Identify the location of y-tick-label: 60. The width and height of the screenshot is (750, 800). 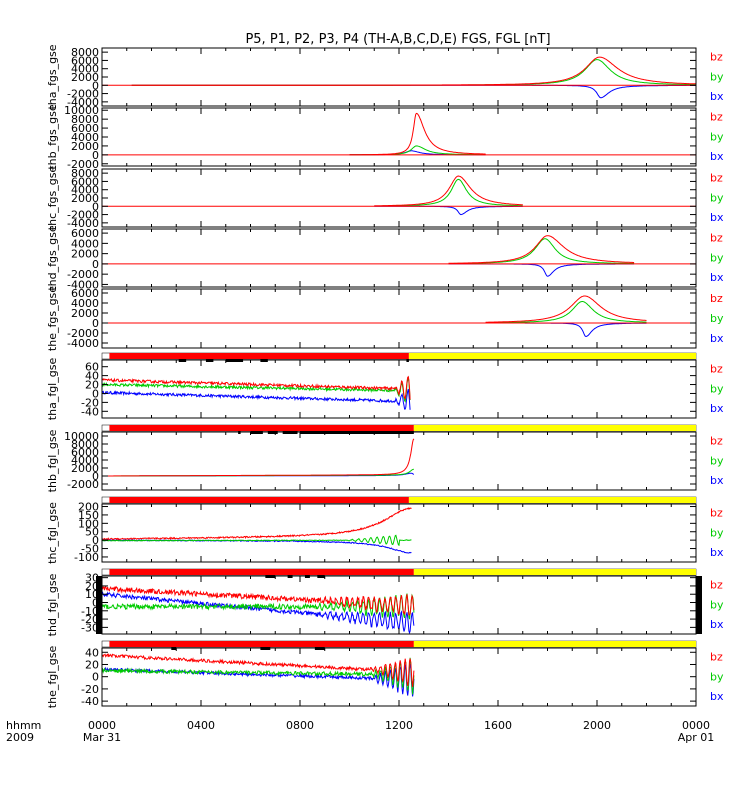
(92, 367).